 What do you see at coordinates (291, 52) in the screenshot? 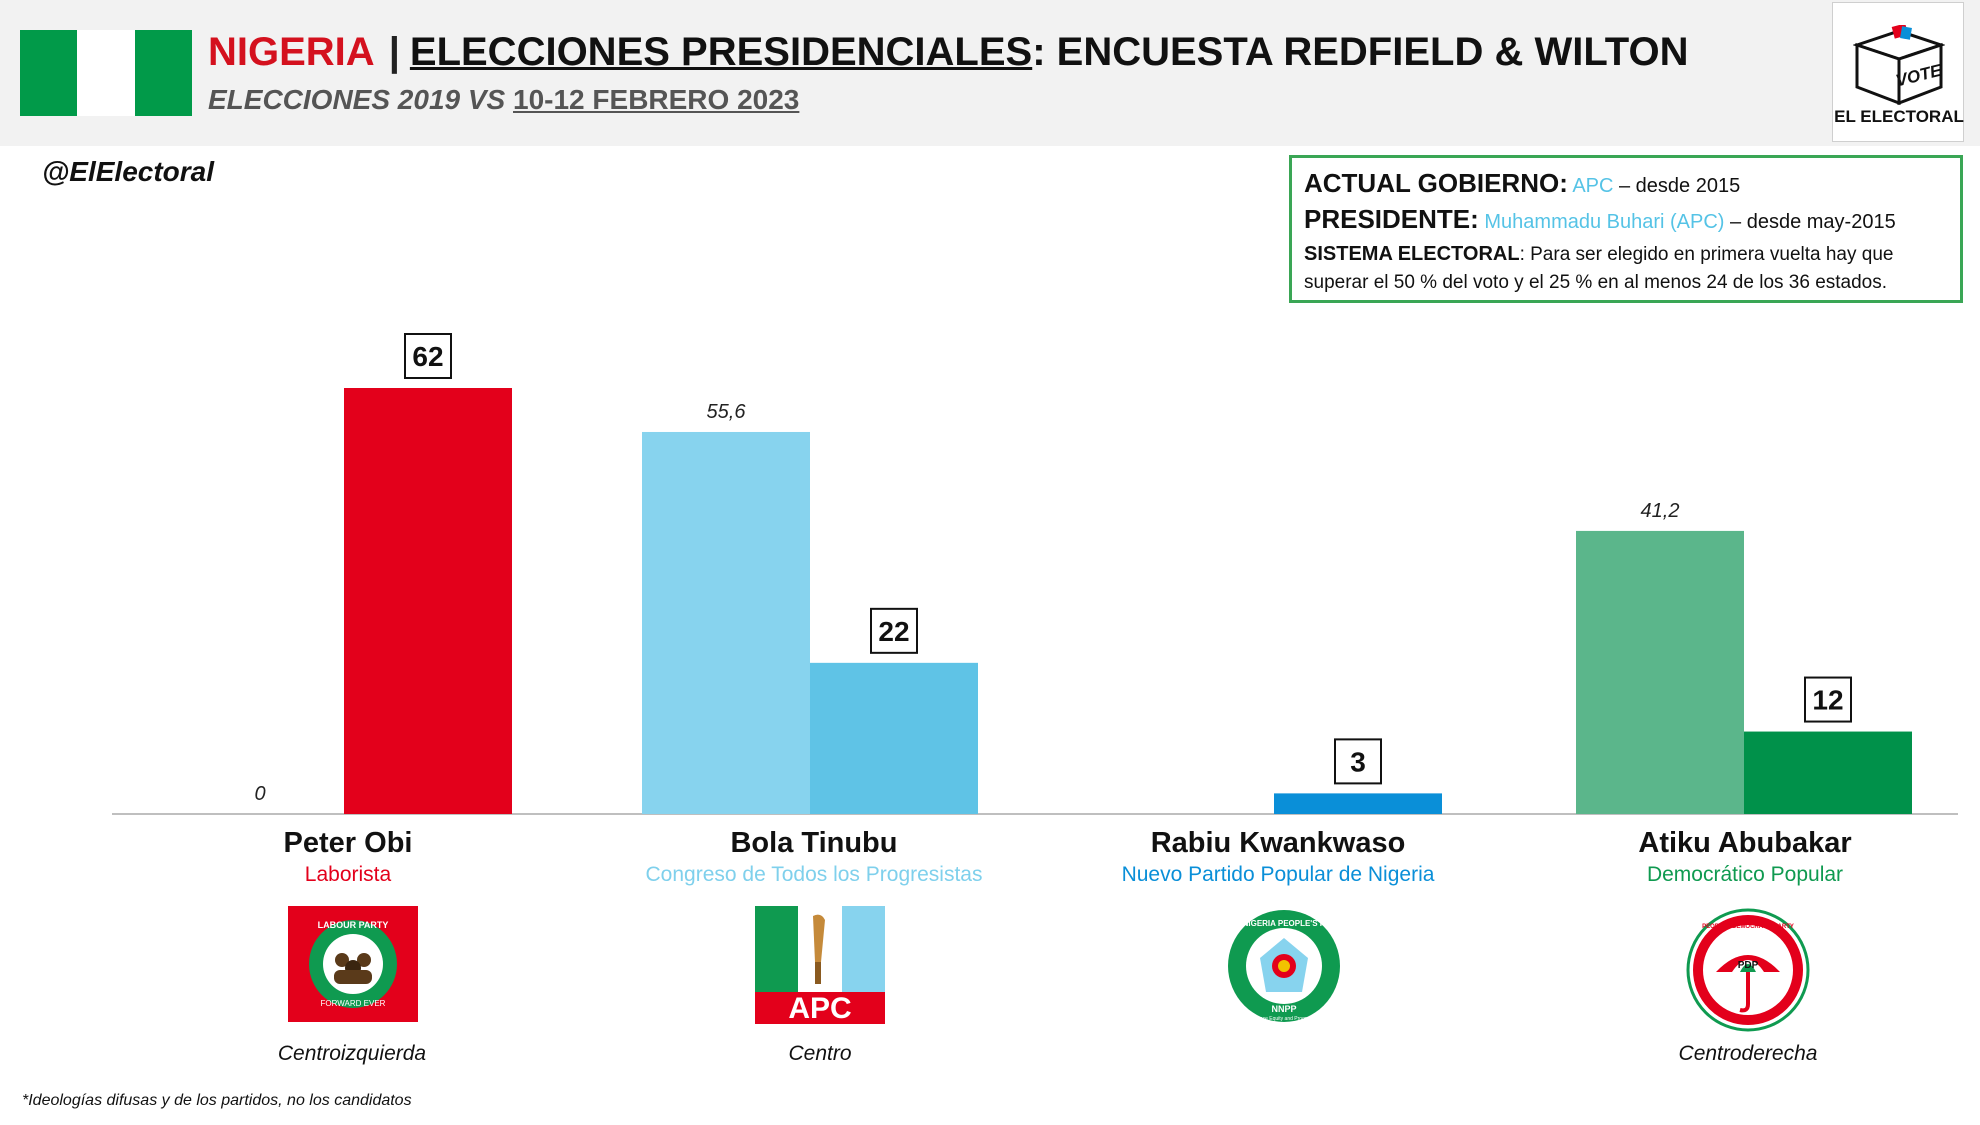
I see `title-country: NIGERIA` at bounding box center [291, 52].